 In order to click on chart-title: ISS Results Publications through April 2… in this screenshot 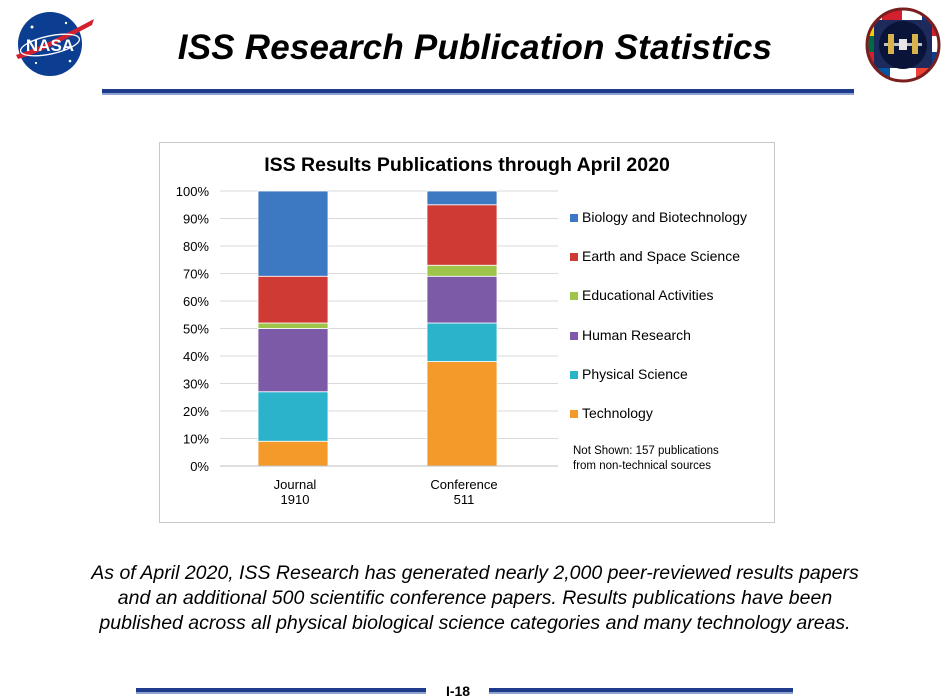, I will do `click(467, 165)`.